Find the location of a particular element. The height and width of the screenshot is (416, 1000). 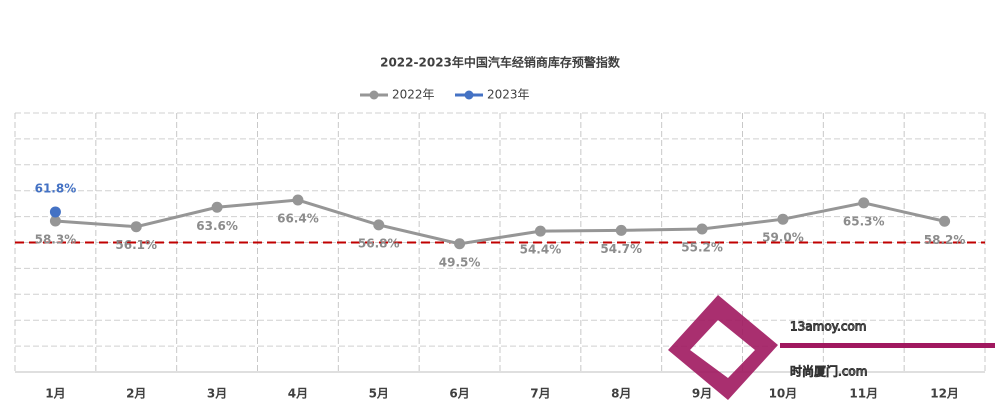

data-label: 56.1% is located at coordinates (136, 245).